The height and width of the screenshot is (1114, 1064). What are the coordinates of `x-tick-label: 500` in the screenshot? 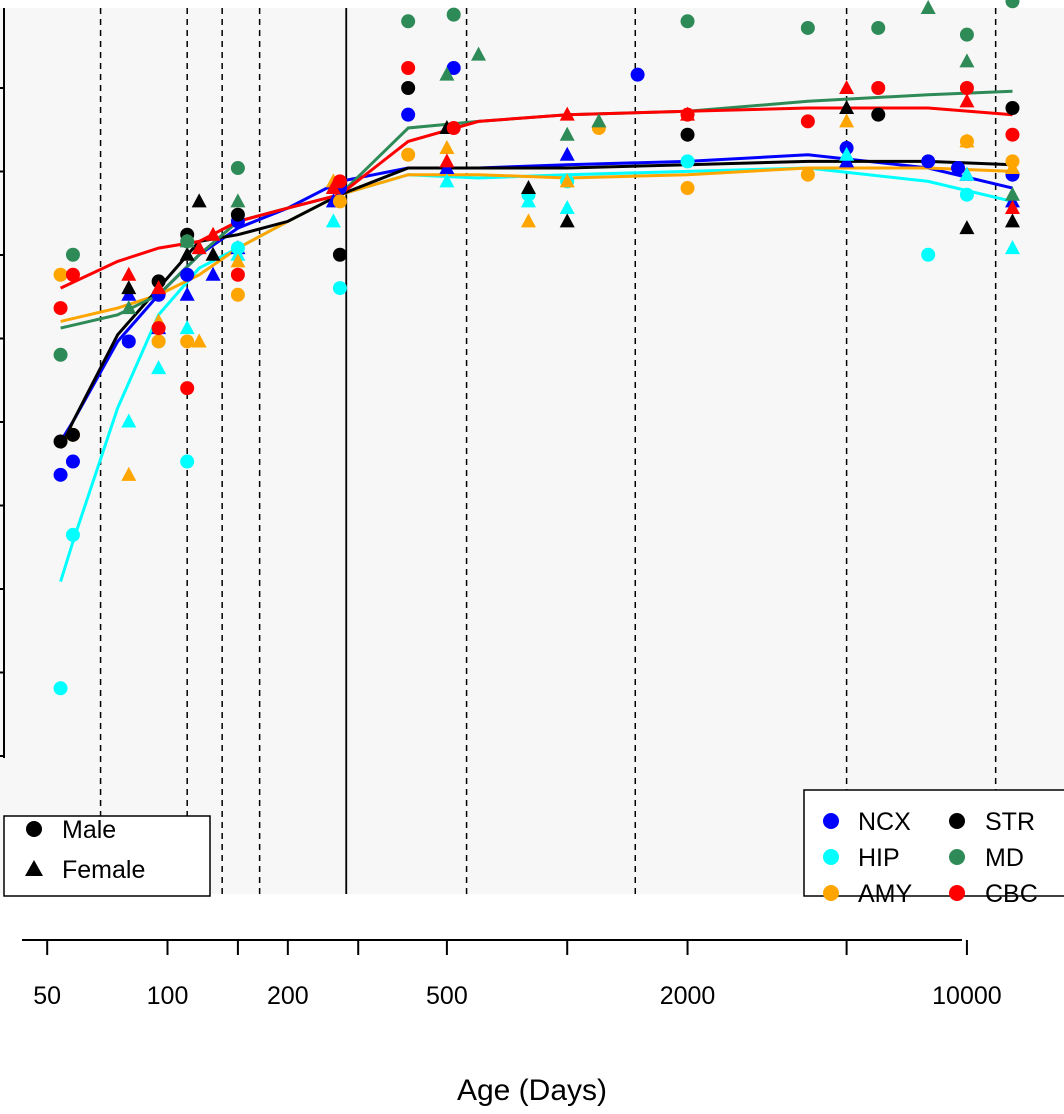 It's located at (447, 996).